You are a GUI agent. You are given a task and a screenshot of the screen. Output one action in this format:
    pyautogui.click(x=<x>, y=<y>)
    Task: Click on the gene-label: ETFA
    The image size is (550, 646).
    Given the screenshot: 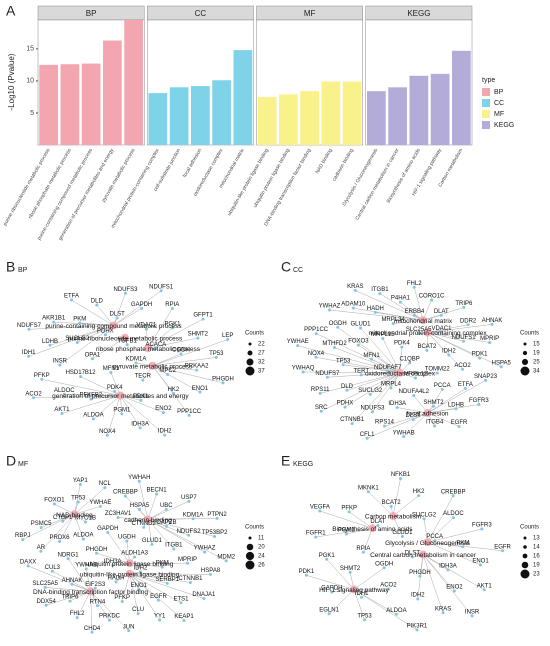 What is the action you would take?
    pyautogui.click(x=71, y=297)
    